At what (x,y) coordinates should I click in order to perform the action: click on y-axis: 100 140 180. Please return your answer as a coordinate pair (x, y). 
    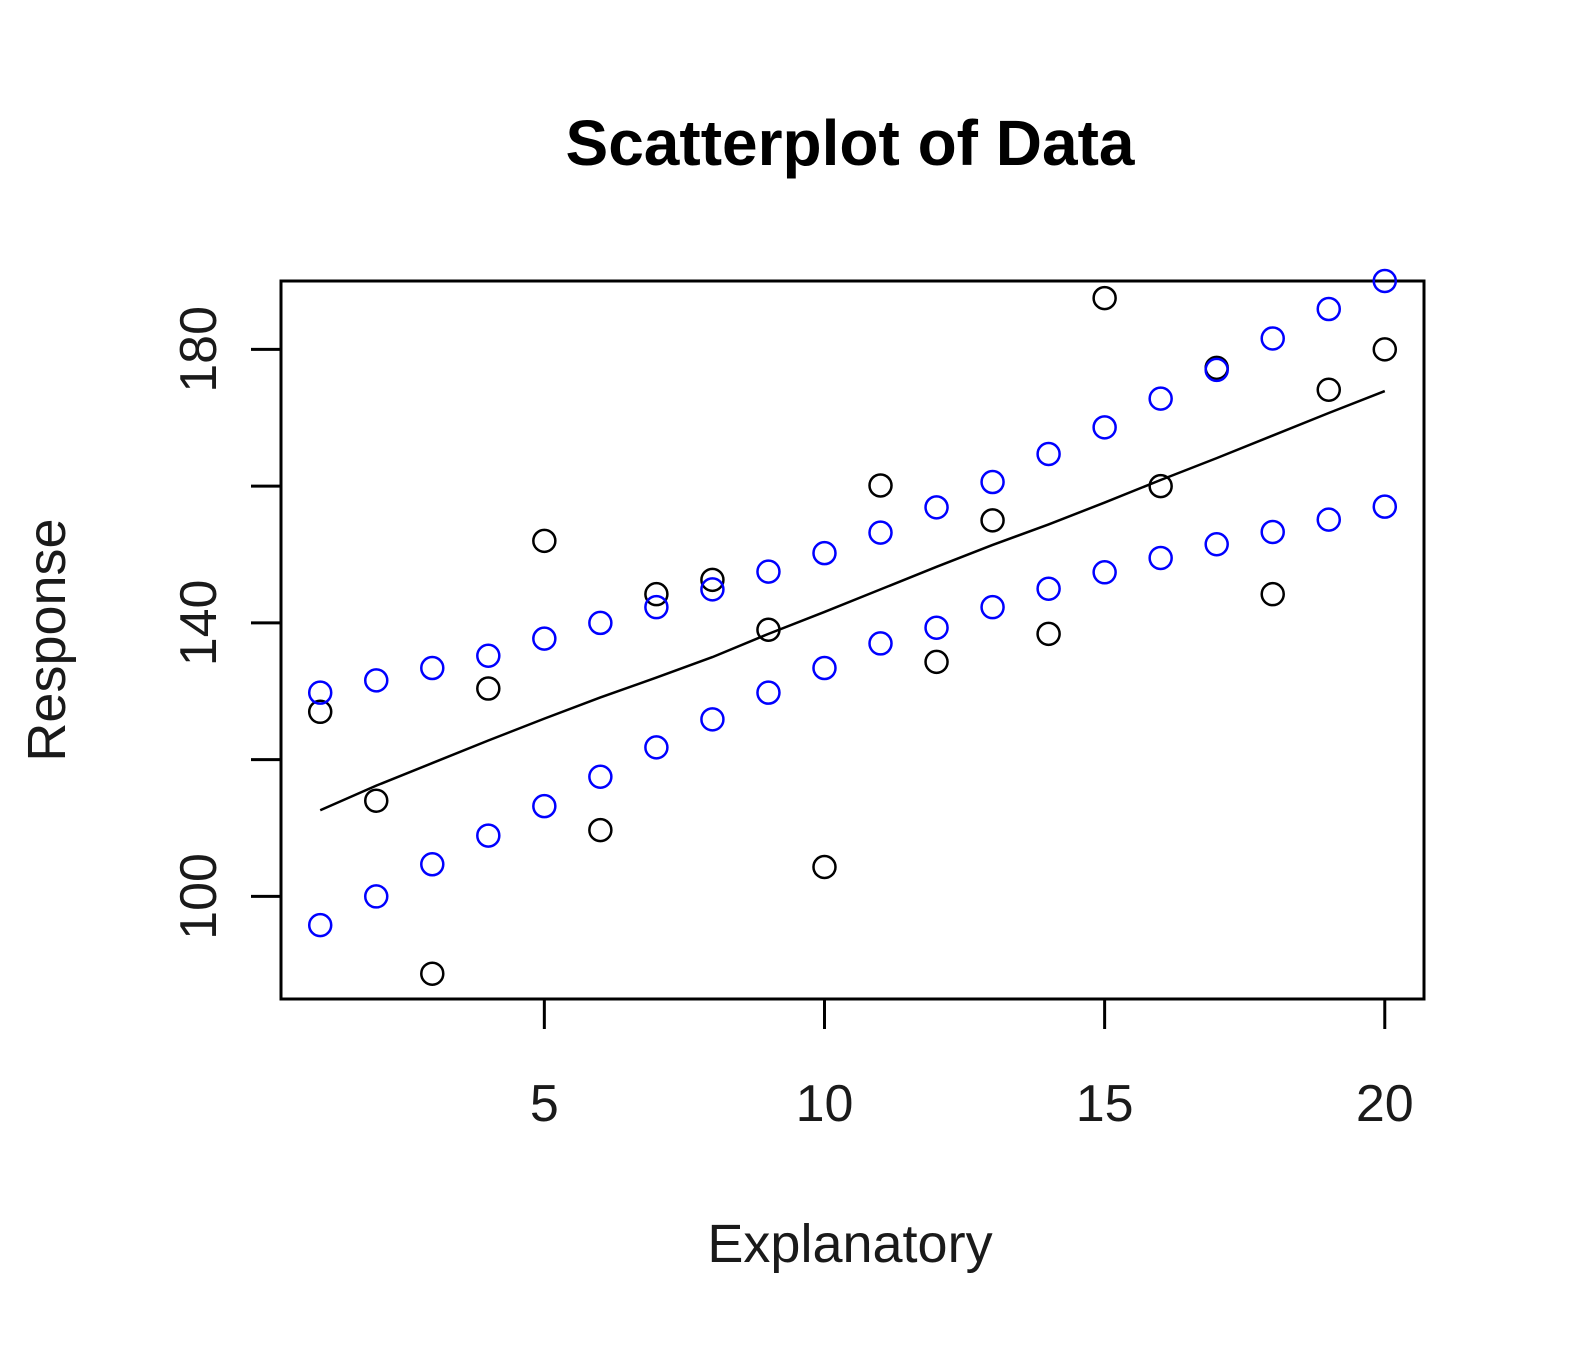
    Looking at the image, I should click on (226, 623).